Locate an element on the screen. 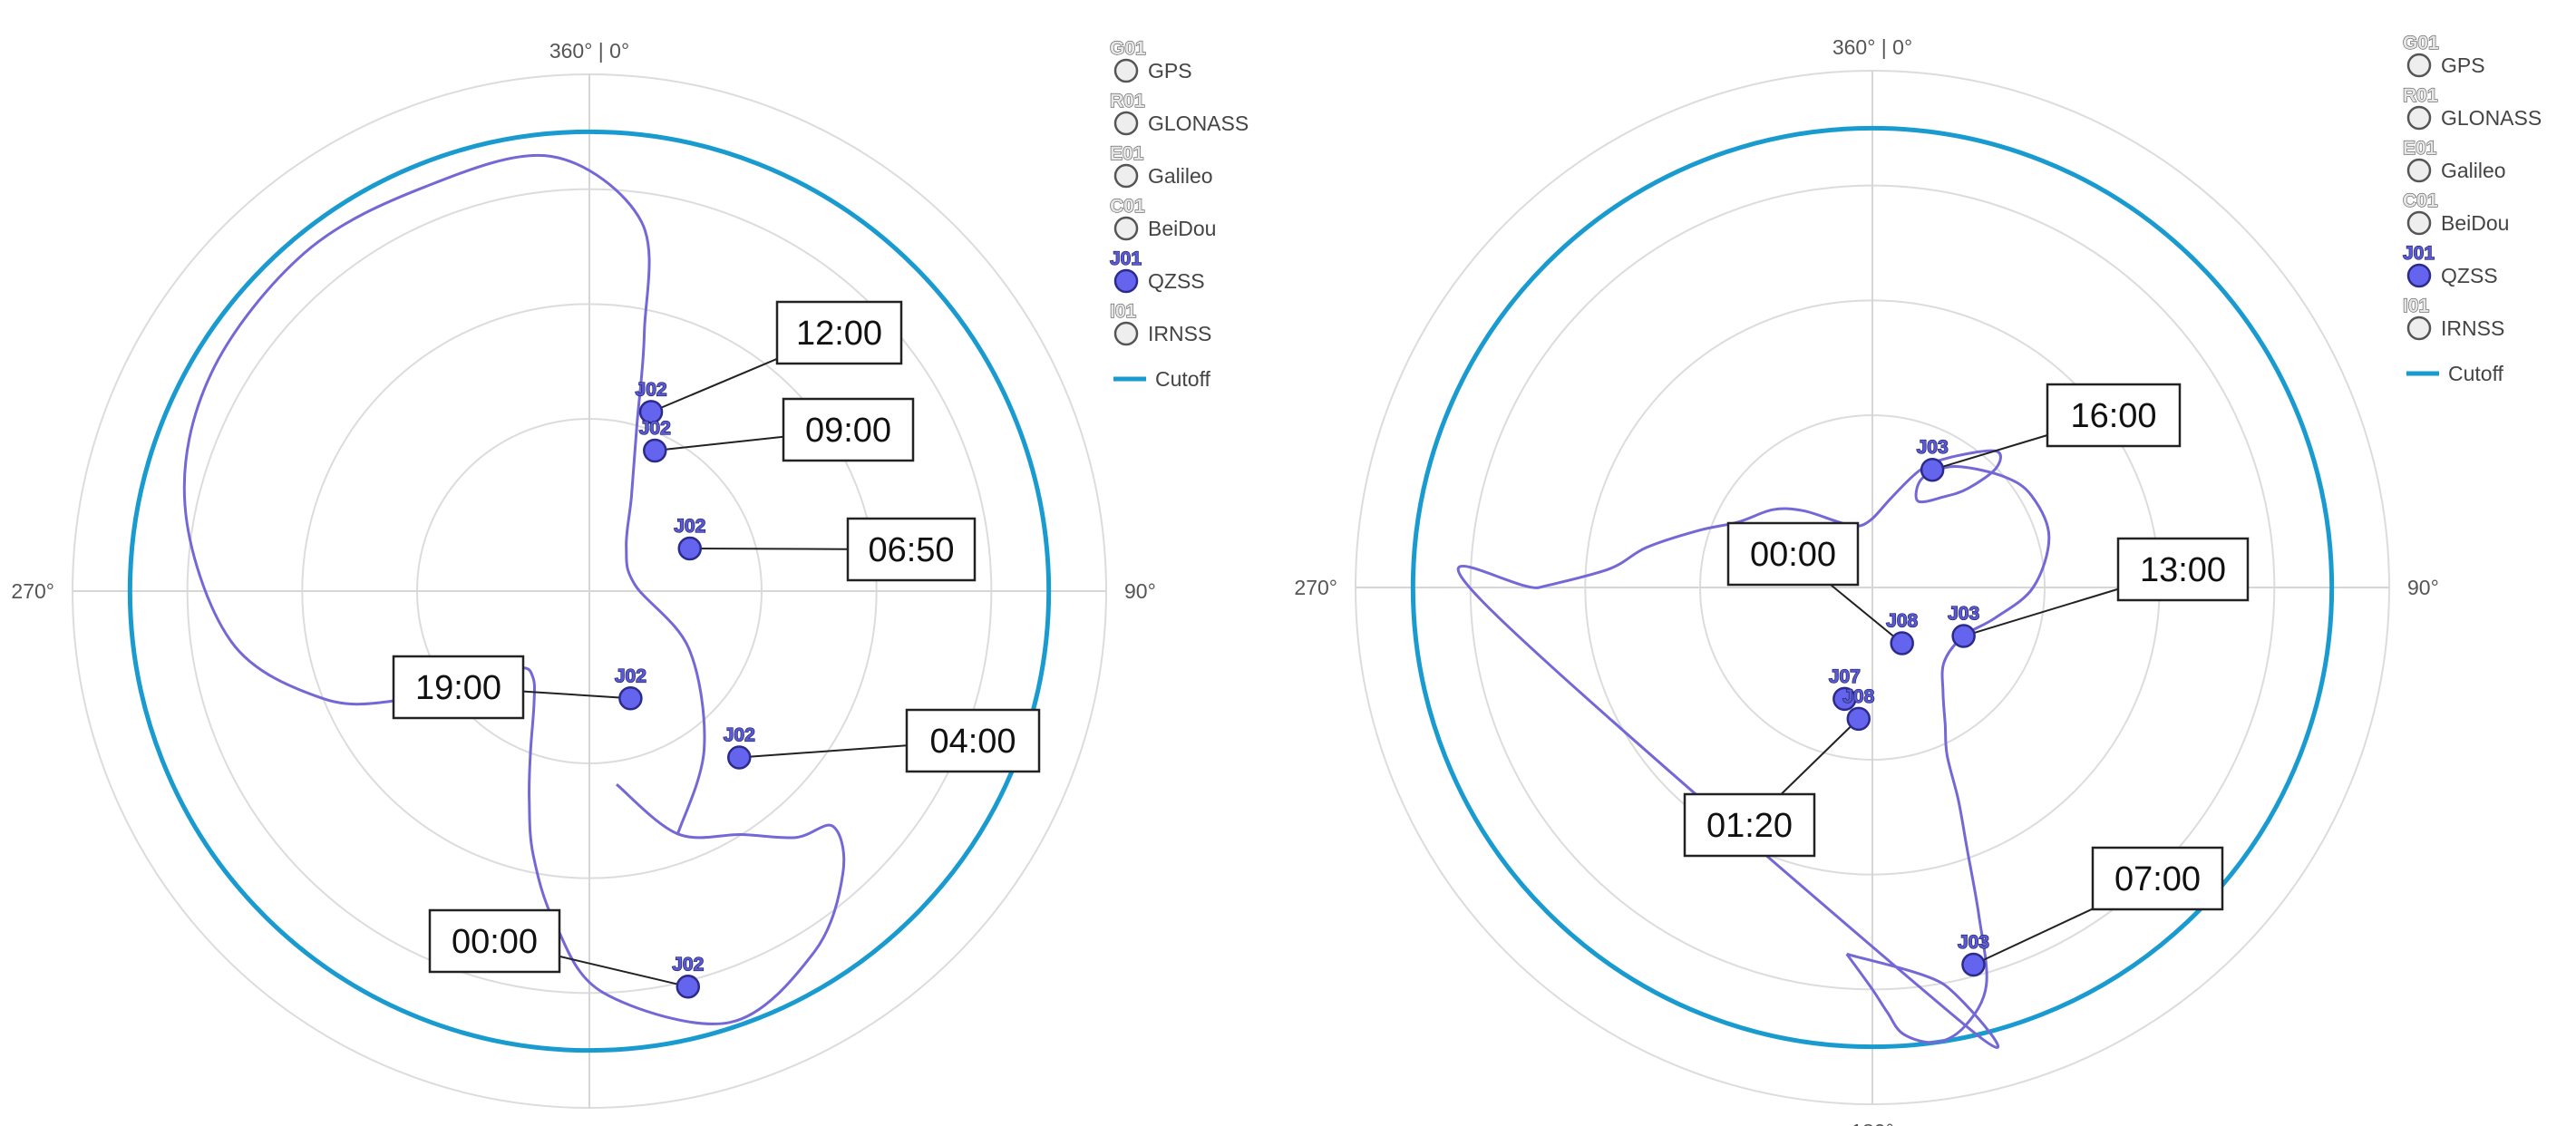  time-callout-label: 12:00 is located at coordinates (839, 334).